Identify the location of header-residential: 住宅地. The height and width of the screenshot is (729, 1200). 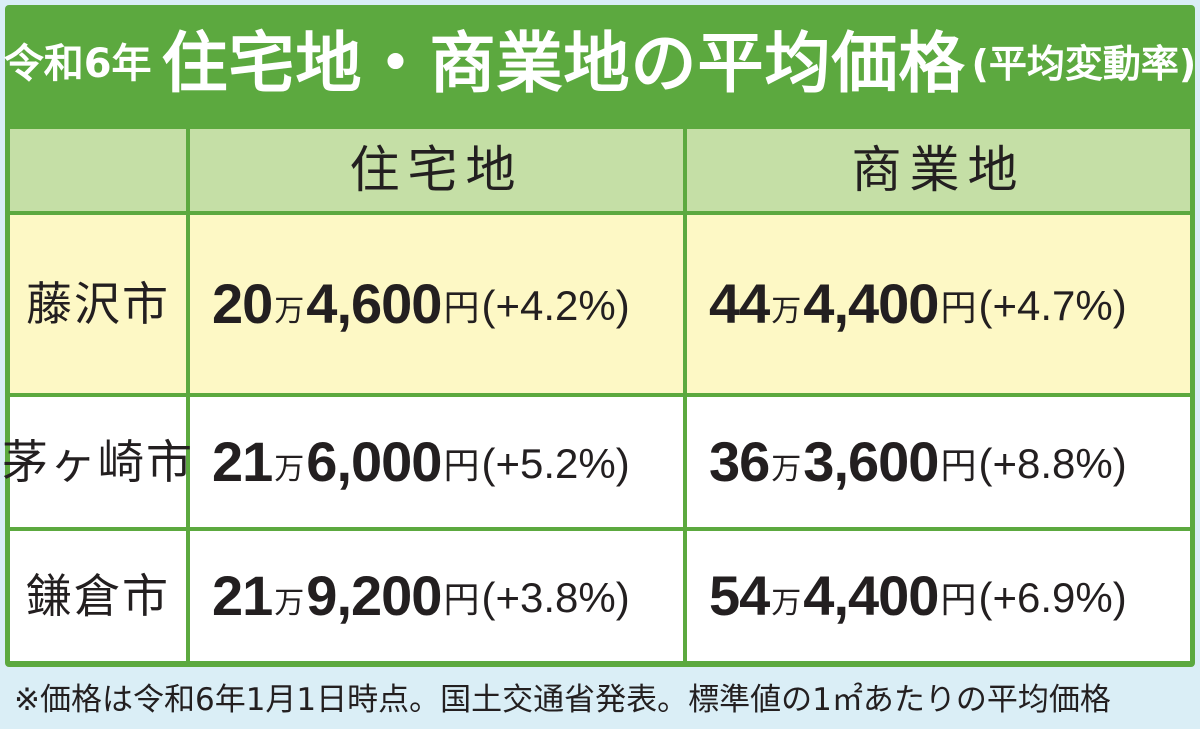
(436, 170).